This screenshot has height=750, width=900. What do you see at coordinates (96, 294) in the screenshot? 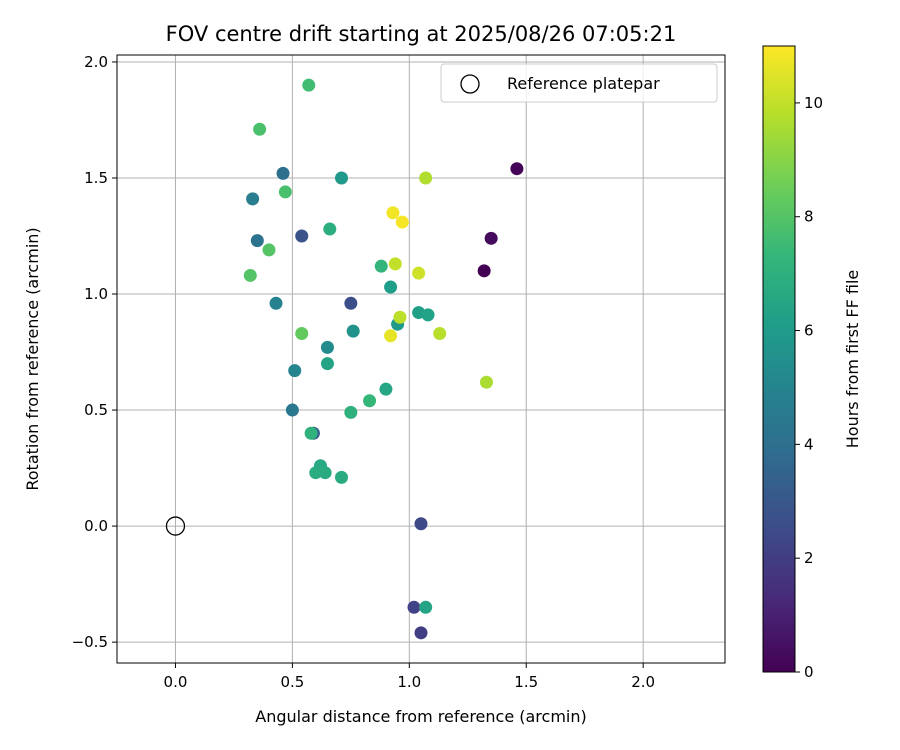
I see `y-tick-label: 1.0` at bounding box center [96, 294].